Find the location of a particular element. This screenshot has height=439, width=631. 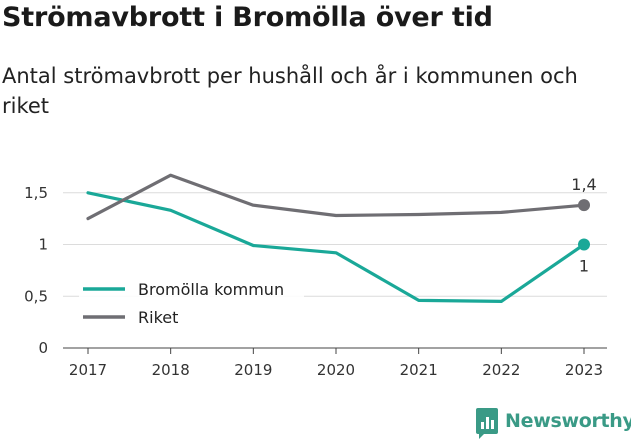

y-tick-label: 1 is located at coordinates (43, 245).